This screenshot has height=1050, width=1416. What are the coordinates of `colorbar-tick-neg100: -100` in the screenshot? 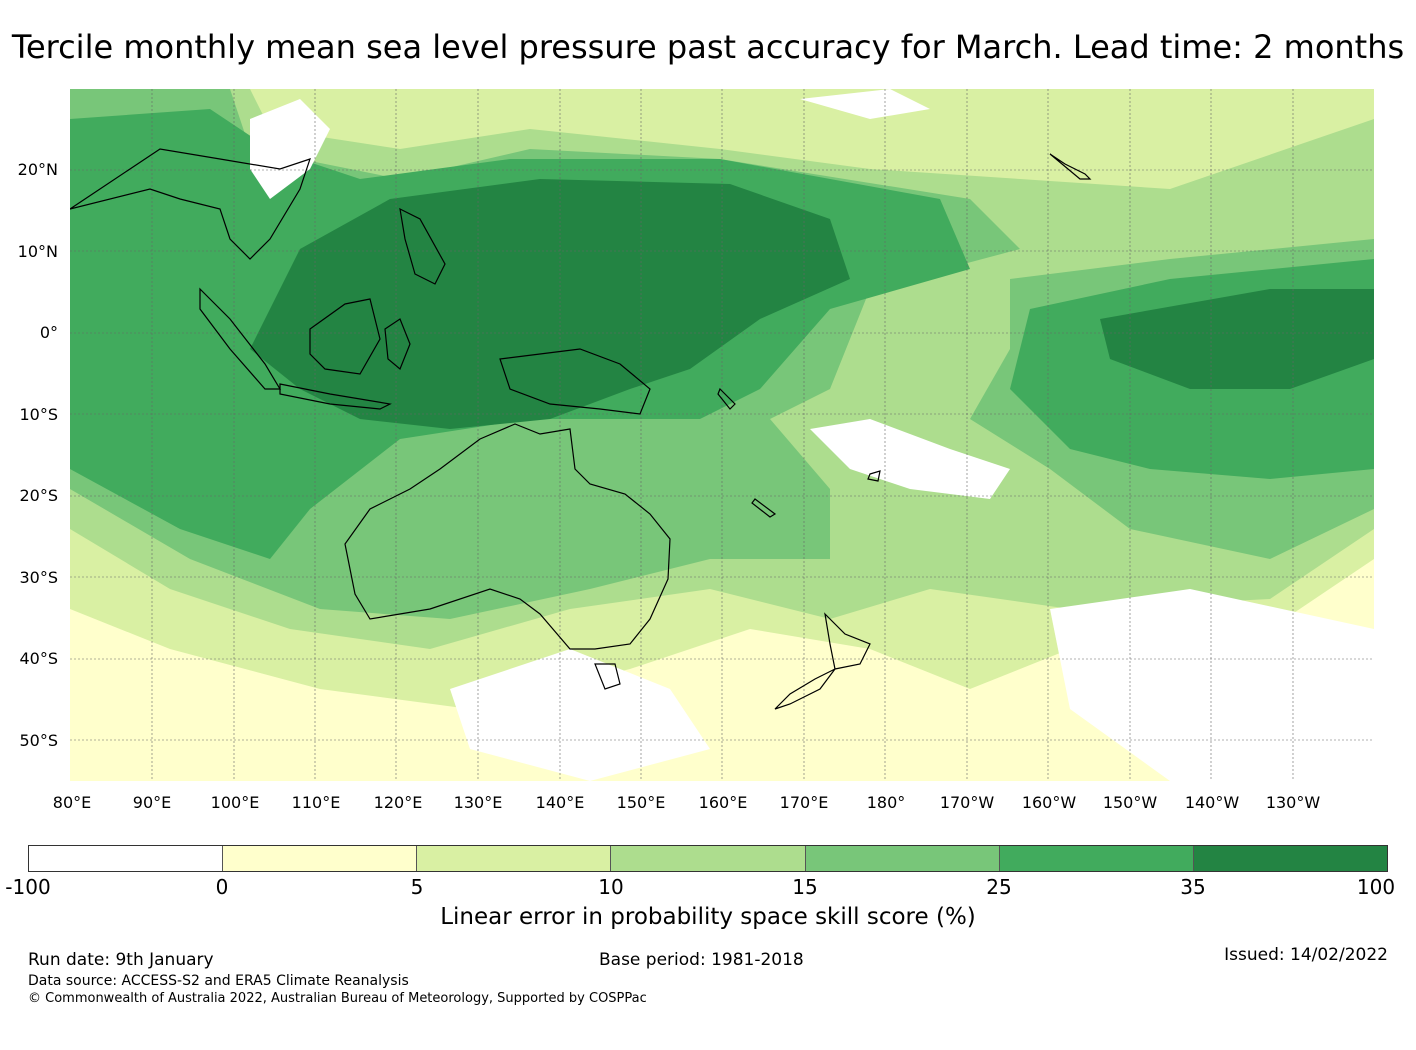 It's located at (28, 887).